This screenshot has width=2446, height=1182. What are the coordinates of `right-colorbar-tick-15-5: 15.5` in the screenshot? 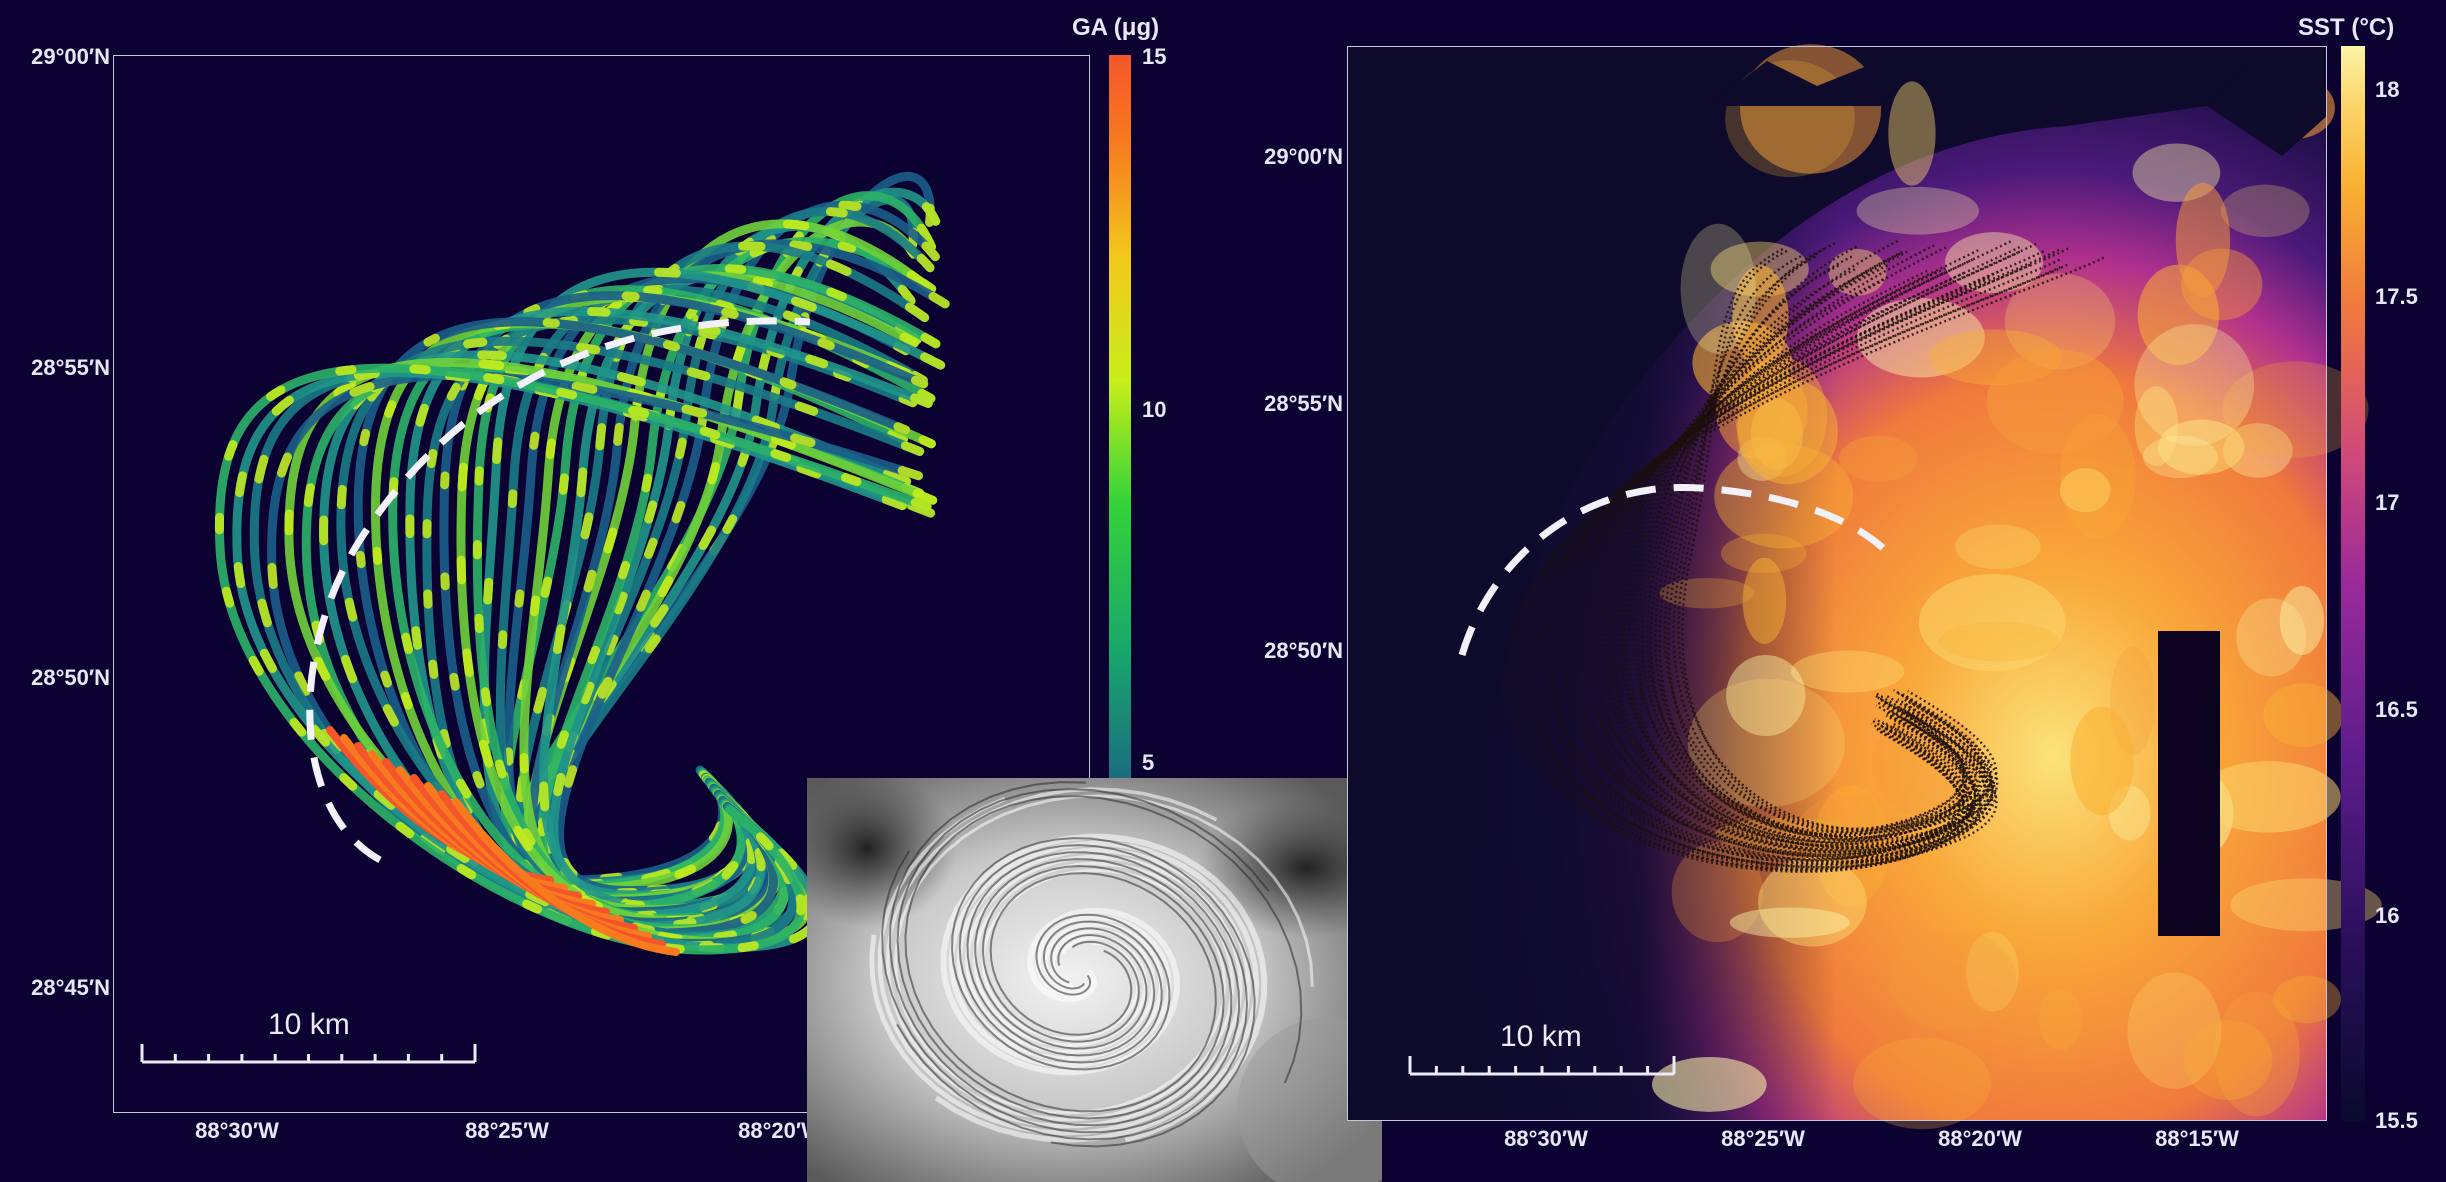 It's located at (2396, 1120).